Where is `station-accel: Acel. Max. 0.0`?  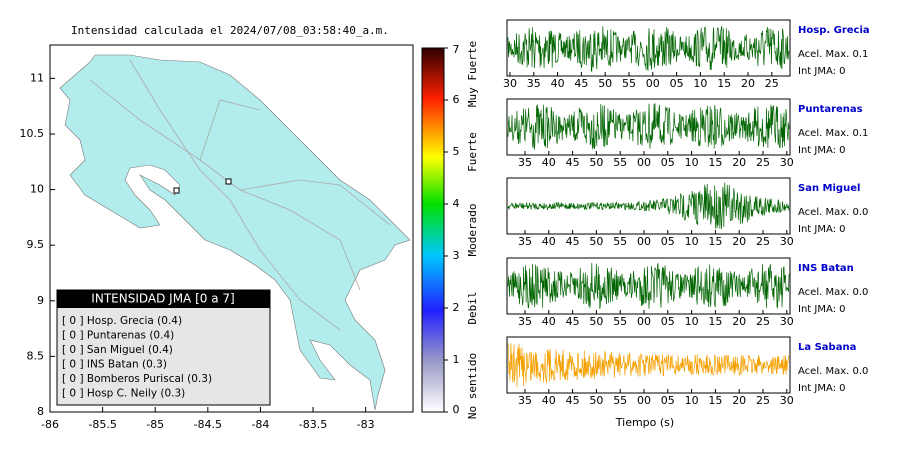
station-accel: Acel. Max. 0.0 is located at coordinates (833, 292).